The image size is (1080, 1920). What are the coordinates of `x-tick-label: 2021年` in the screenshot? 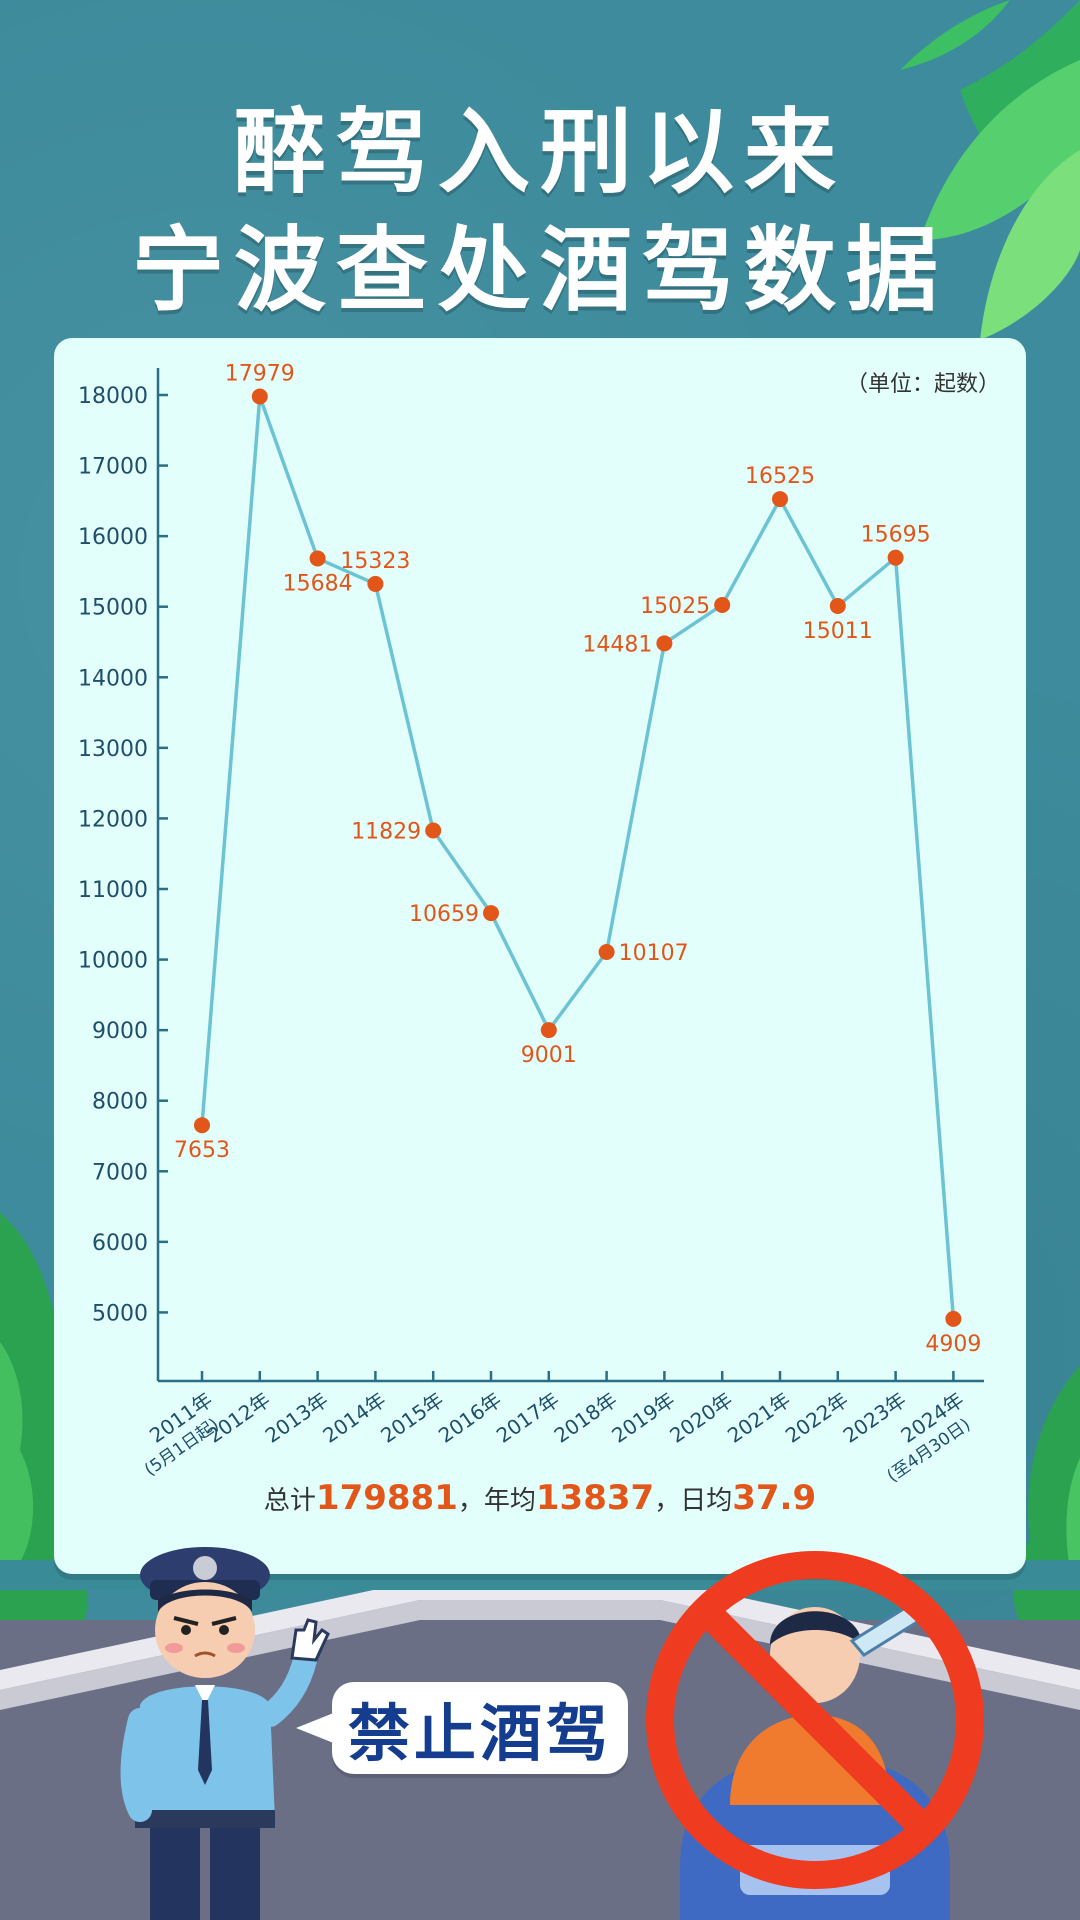 It's located at (759, 1417).